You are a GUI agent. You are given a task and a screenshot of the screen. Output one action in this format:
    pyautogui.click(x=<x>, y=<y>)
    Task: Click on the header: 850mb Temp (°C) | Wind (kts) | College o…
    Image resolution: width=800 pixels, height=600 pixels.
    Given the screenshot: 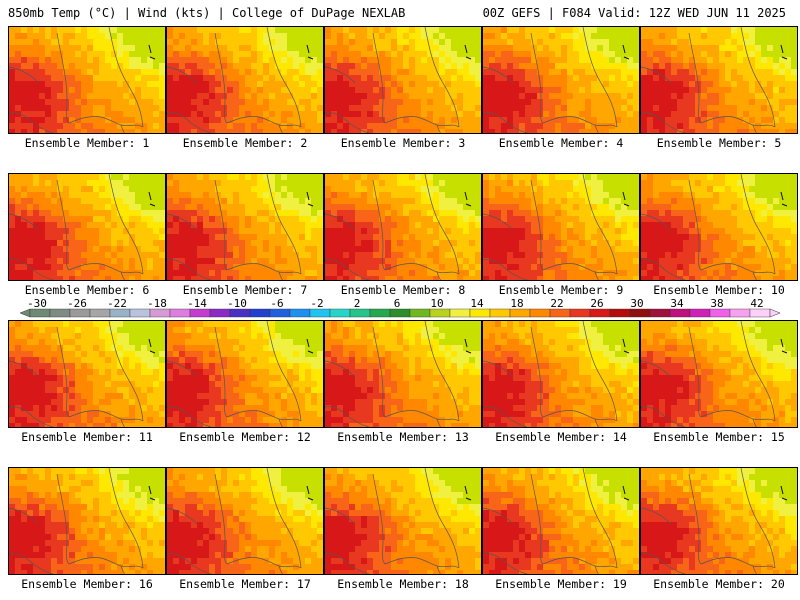 What is the action you would take?
    pyautogui.click(x=400, y=12)
    